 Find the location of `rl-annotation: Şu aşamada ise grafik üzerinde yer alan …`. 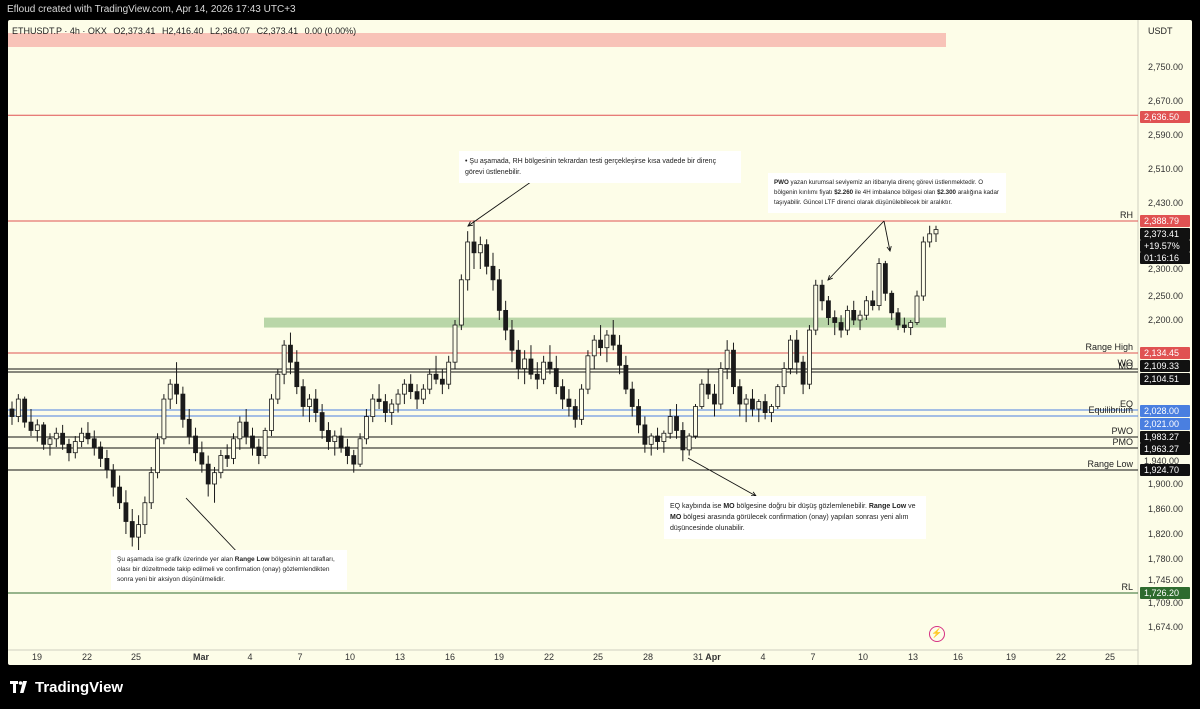

rl-annotation: Şu aşamada ise grafik üzerinde yer alan … is located at coordinates (229, 570).